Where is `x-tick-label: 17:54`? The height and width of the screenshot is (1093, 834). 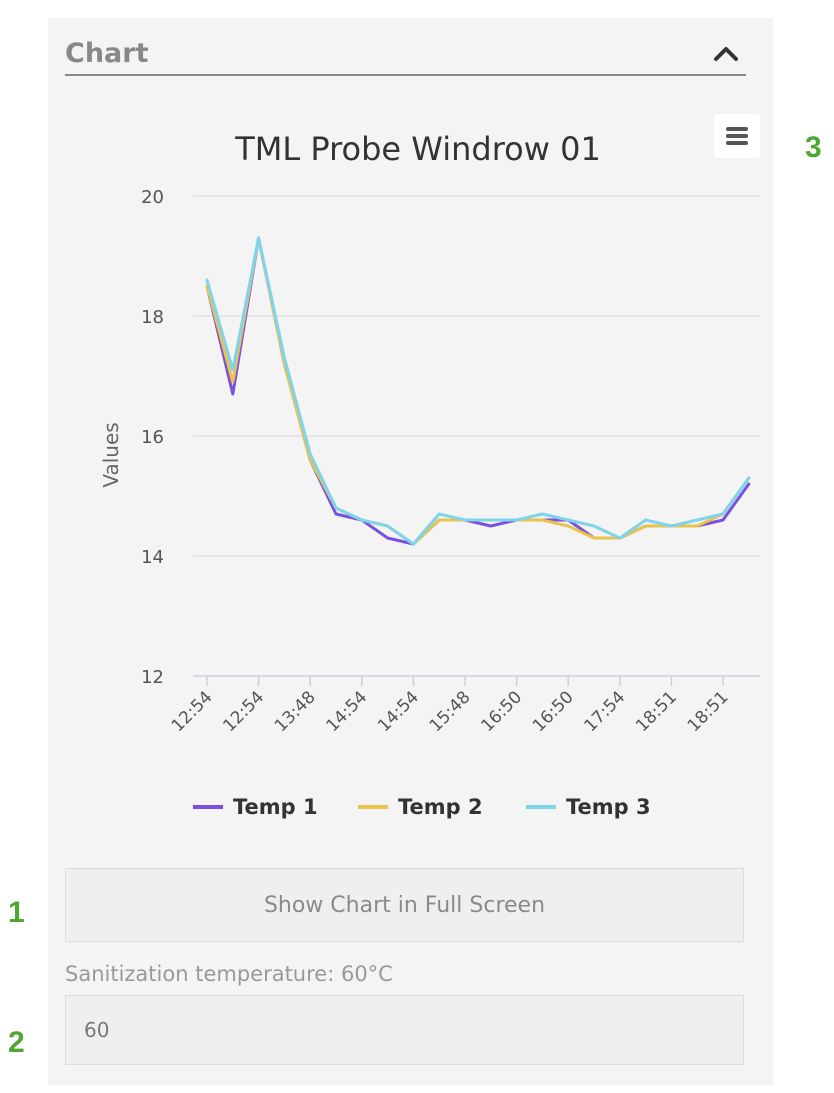 x-tick-label: 17:54 is located at coordinates (605, 711).